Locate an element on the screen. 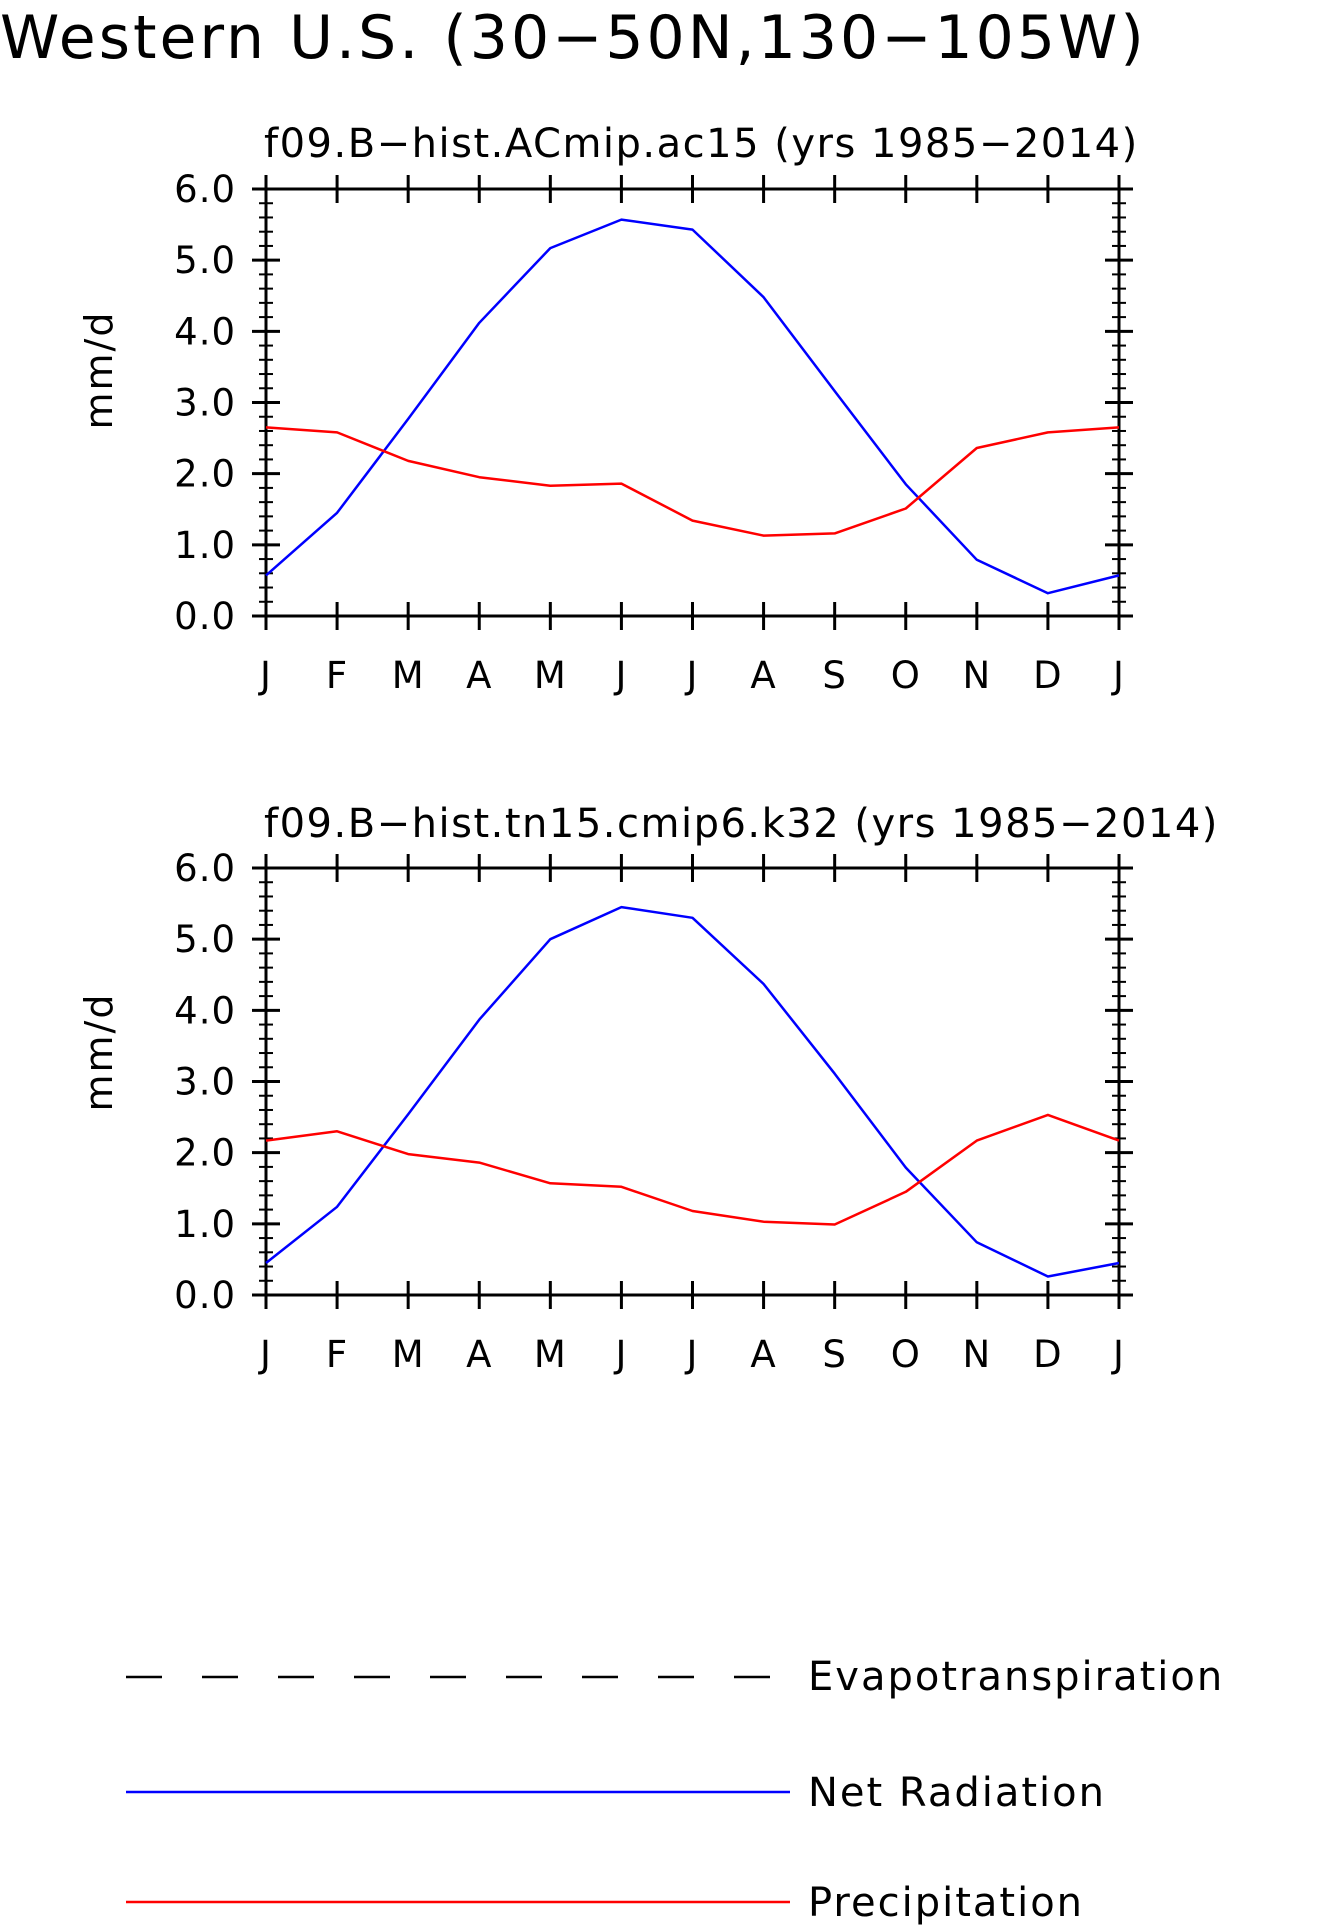  panel-2-x-tick-label: F is located at coordinates (337, 1354).